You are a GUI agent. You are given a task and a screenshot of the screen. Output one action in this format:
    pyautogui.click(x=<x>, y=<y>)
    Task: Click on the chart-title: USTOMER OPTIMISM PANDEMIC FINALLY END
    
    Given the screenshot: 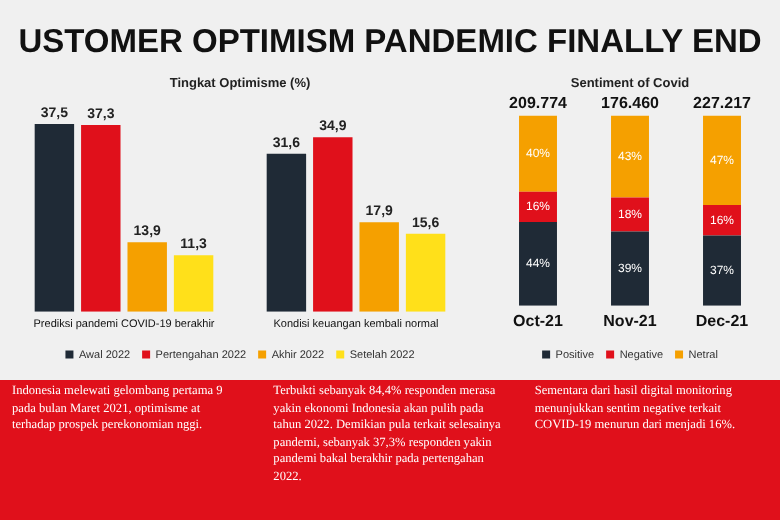 What is the action you would take?
    pyautogui.click(x=390, y=43)
    